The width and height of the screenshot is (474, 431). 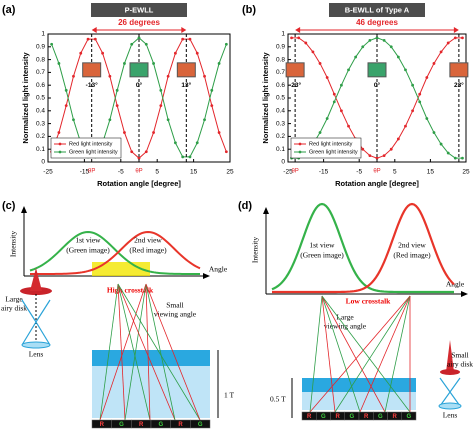 What do you see at coordinates (345, 317) in the screenshot?
I see `viewing-label: Large` at bounding box center [345, 317].